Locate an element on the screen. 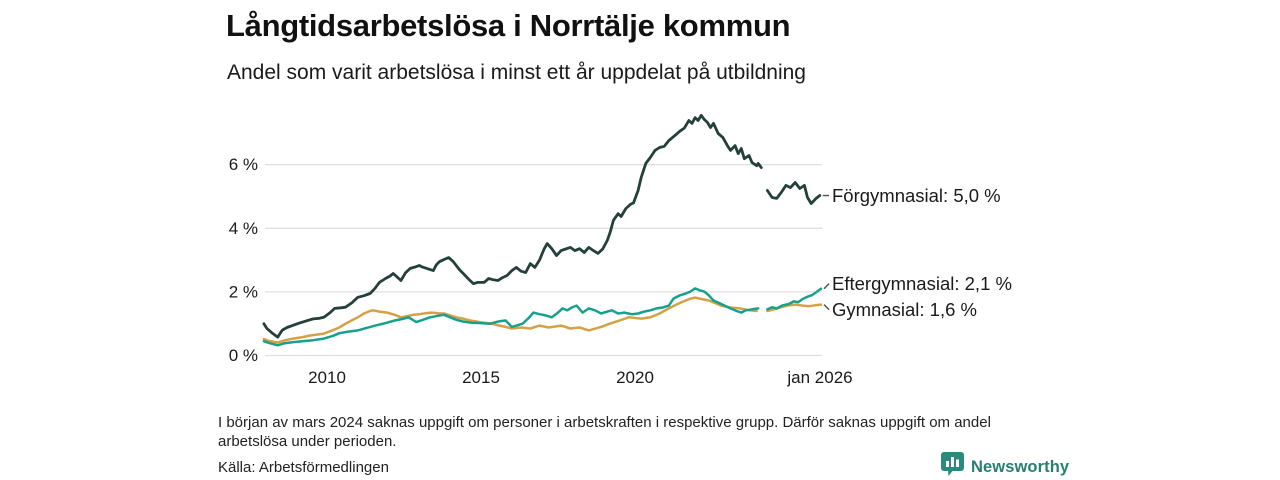 Image resolution: width=1280 pixels, height=480 pixels. series-line-gymnasial is located at coordinates (510, 320).